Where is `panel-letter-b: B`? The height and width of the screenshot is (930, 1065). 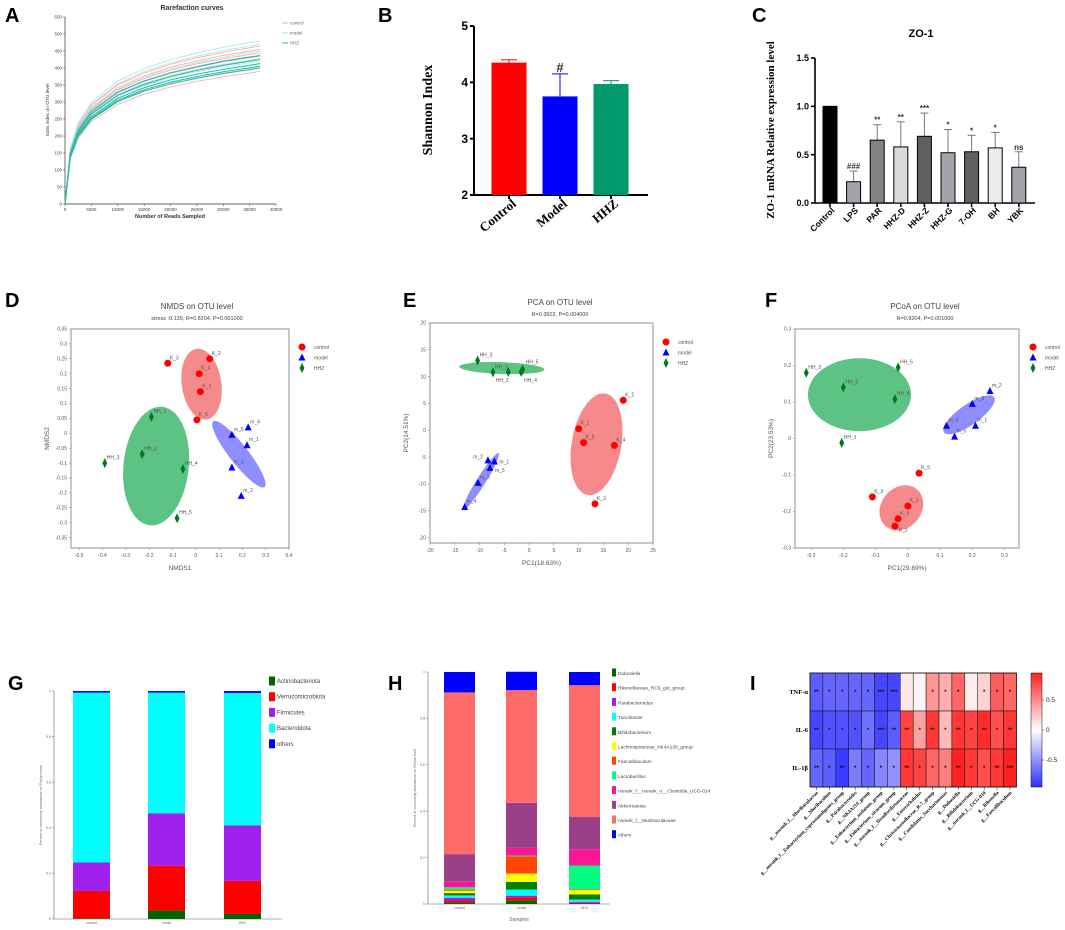 panel-letter-b: B is located at coordinates (385, 16).